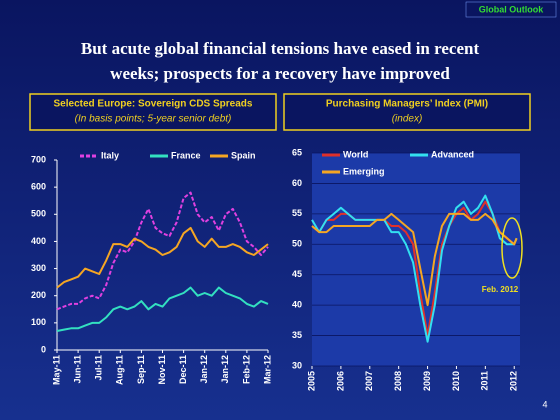  I want to click on x-tick-label: Aug-11, so click(120, 370).